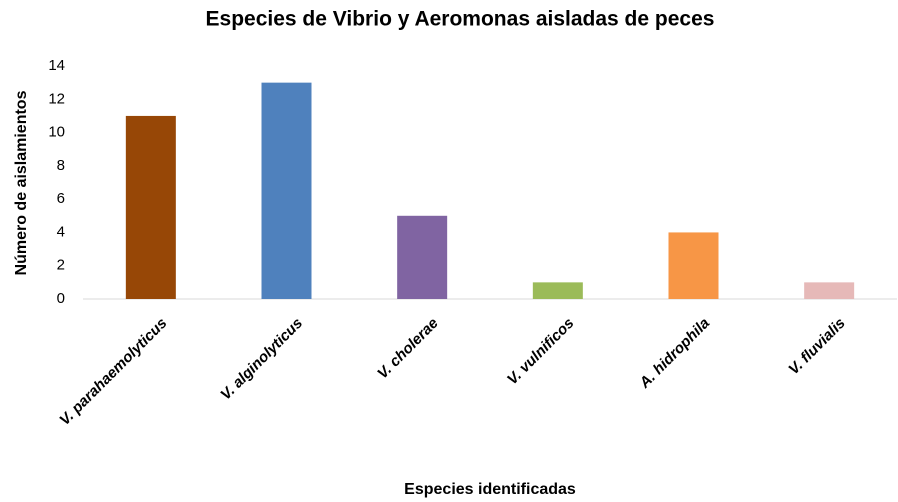 This screenshot has height=502, width=898. Describe the element at coordinates (61, 298) in the screenshot. I see `y-tick-label: 0` at that location.